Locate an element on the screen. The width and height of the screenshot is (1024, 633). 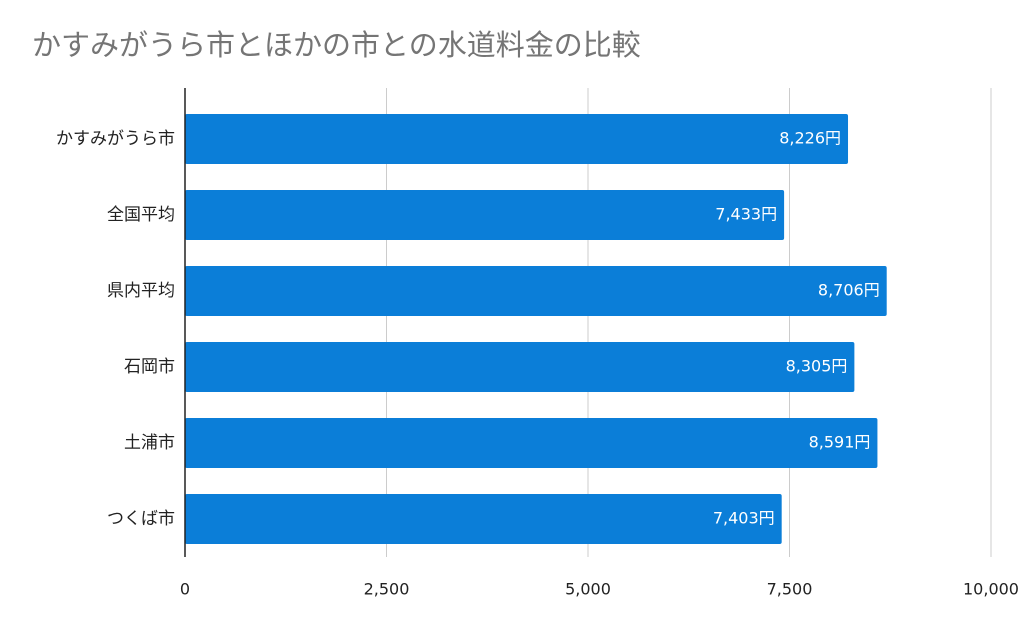
y-tick-label: 土浦市 is located at coordinates (149, 443).